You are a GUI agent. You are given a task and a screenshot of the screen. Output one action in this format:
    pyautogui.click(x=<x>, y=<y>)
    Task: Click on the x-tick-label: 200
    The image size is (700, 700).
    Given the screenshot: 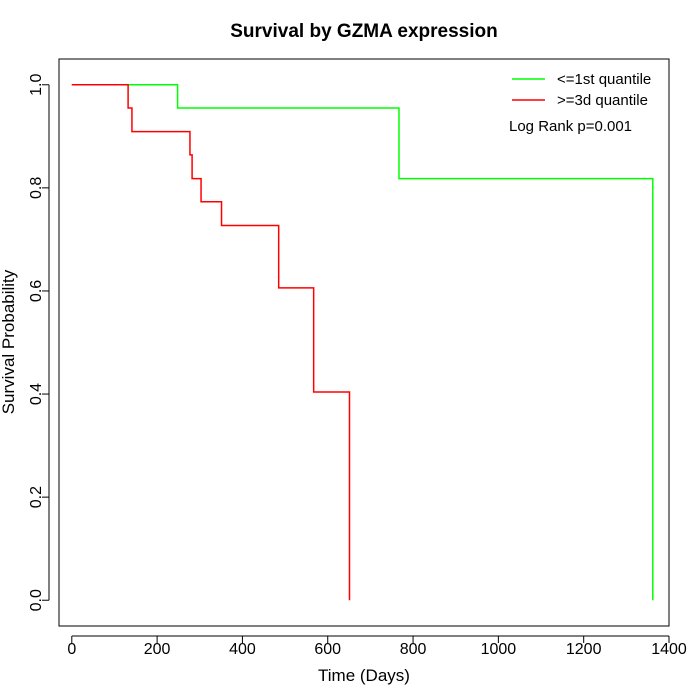 What is the action you would take?
    pyautogui.click(x=157, y=649)
    